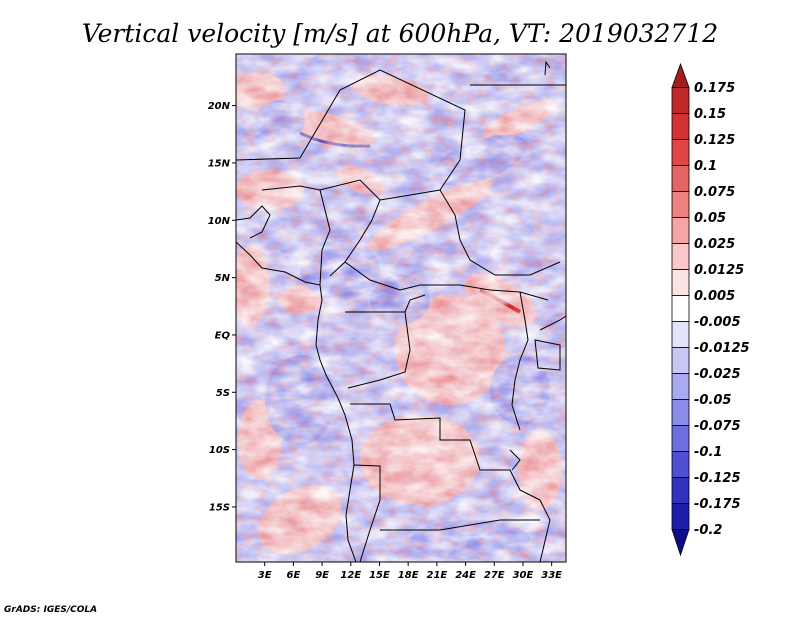 This screenshot has height=618, width=800. What do you see at coordinates (717, 504) in the screenshot?
I see `colorbar-label: -0.175` at bounding box center [717, 504].